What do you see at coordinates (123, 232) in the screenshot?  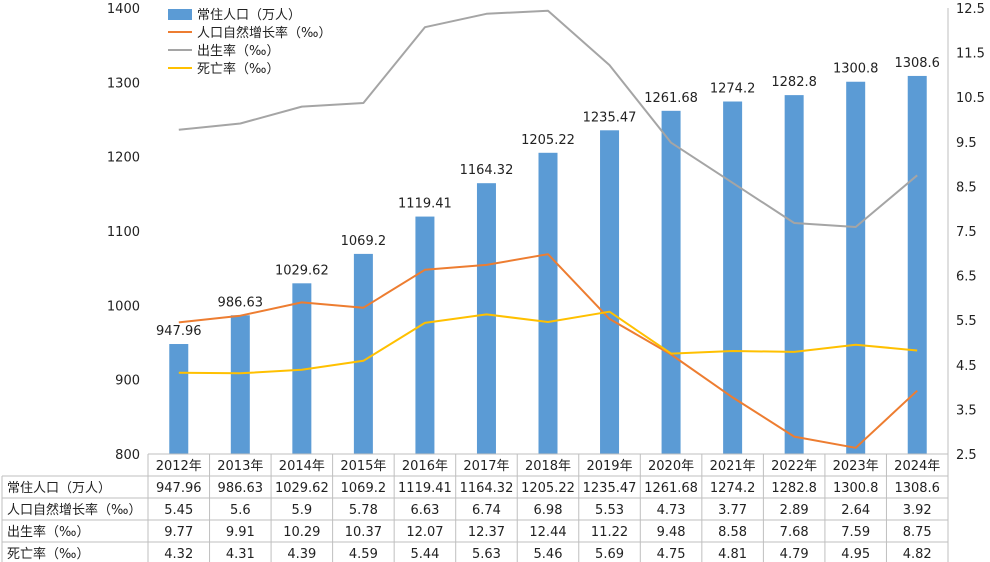 I see `y-left-tick-label: 1100` at bounding box center [123, 232].